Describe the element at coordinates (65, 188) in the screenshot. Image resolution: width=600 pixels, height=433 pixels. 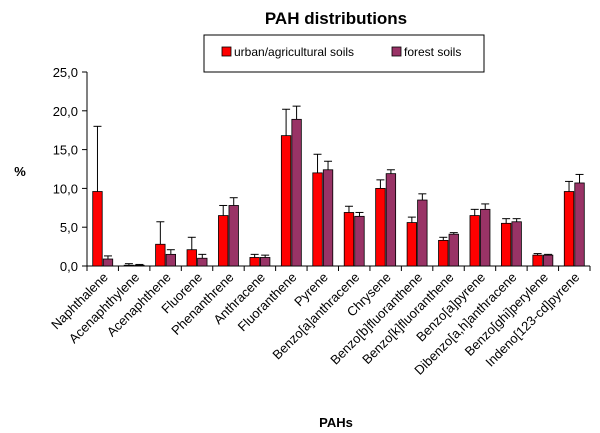
I see `y-tick-label: 10,0` at that location.